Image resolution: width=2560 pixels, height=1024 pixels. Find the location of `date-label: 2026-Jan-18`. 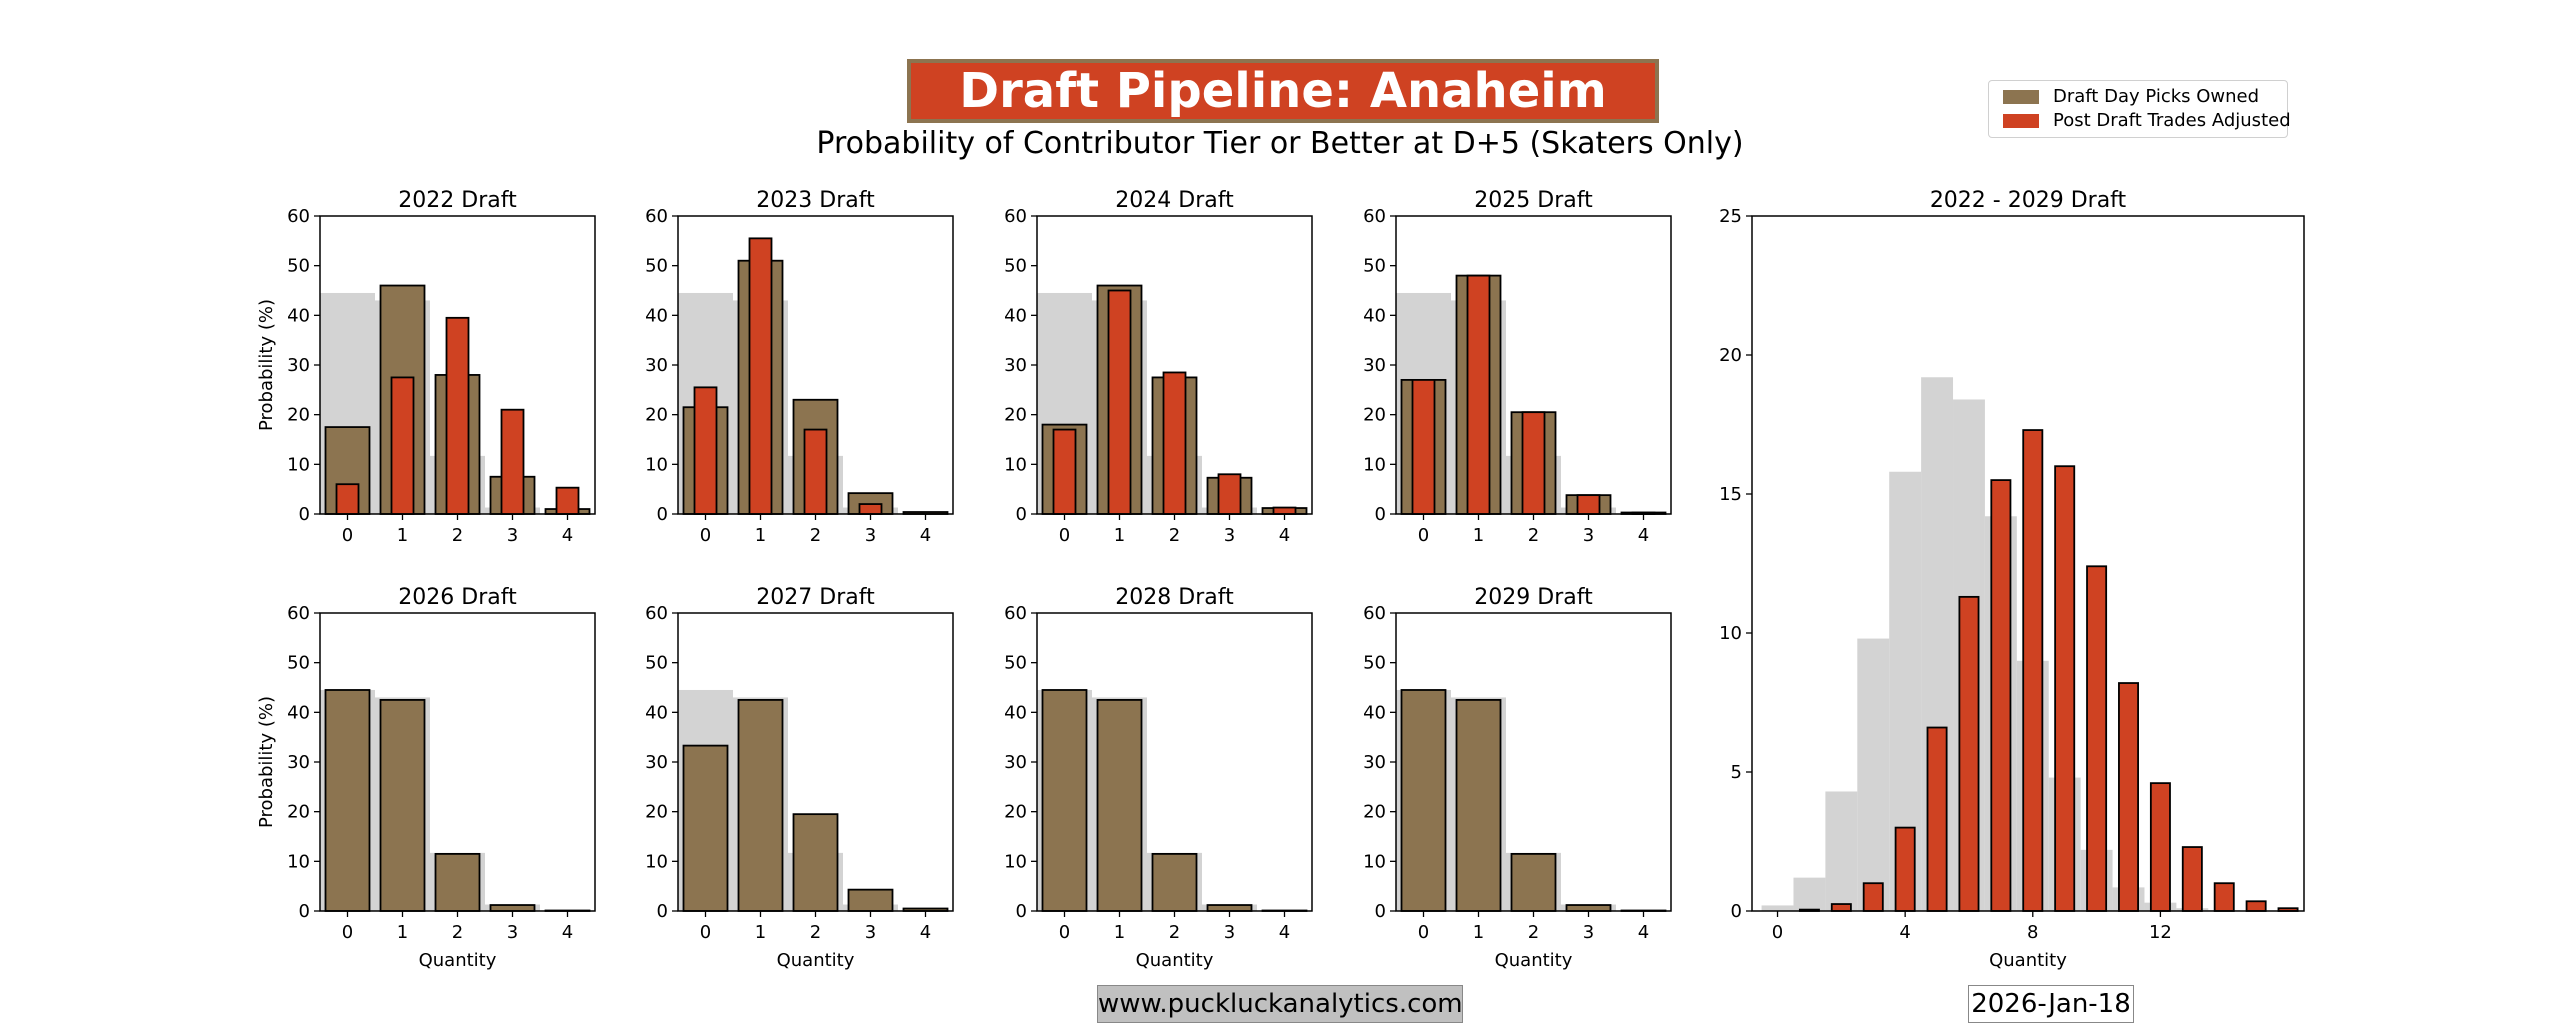

date-label: 2026-Jan-18 is located at coordinates (2051, 1004).